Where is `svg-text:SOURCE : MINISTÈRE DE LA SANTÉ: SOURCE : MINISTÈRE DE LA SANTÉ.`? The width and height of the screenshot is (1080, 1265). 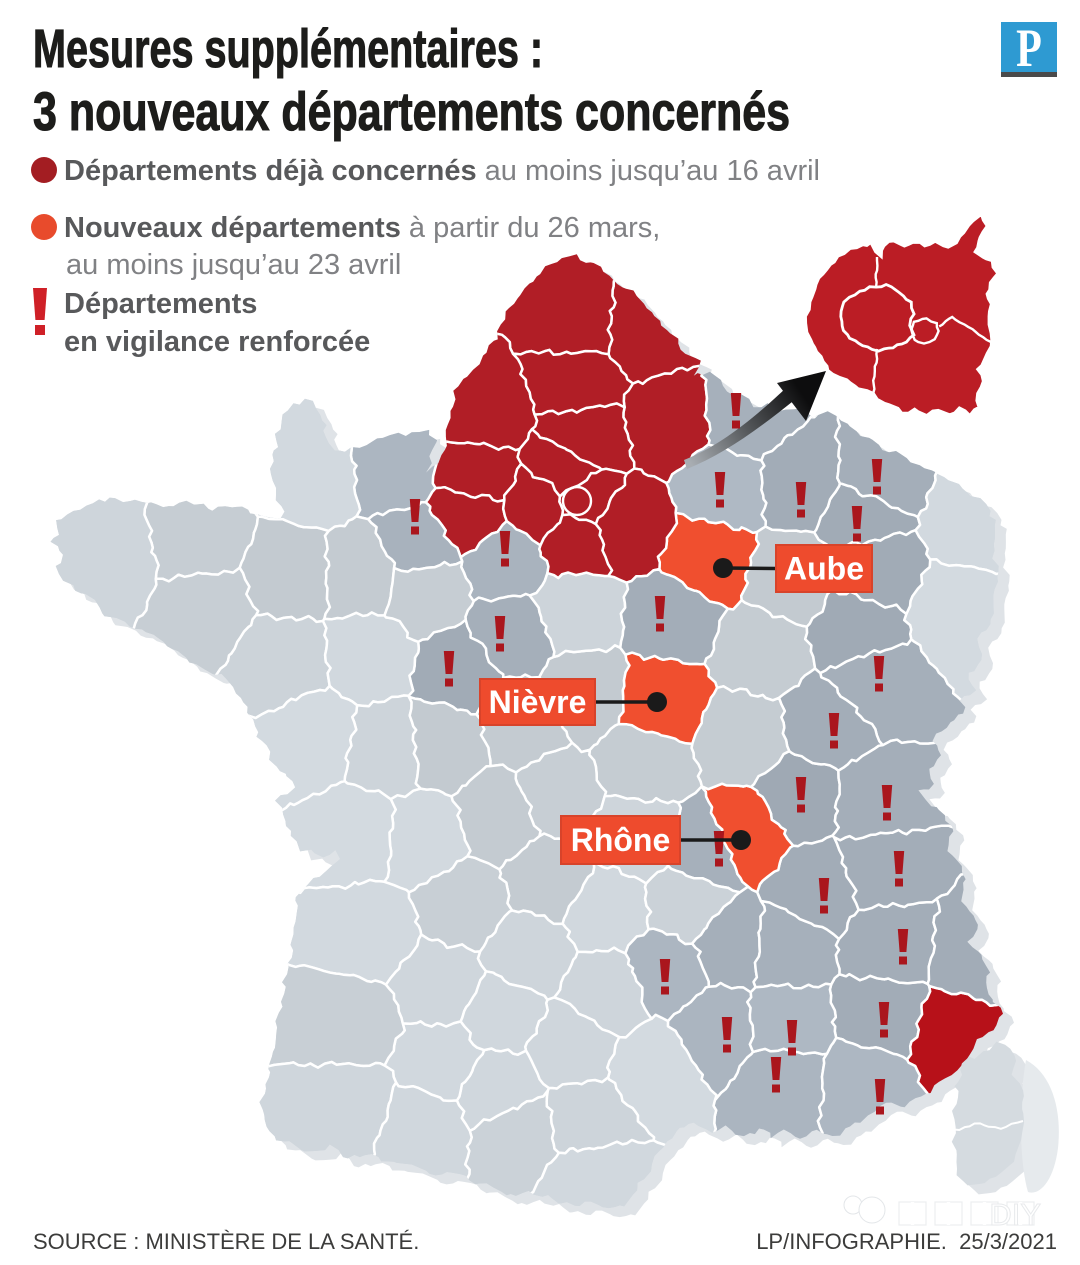 svg-text:SOURCE : MINISTÈRE DE LA SANTÉ: SOURCE : MINISTÈRE DE LA SANTÉ. is located at coordinates (226, 1241).